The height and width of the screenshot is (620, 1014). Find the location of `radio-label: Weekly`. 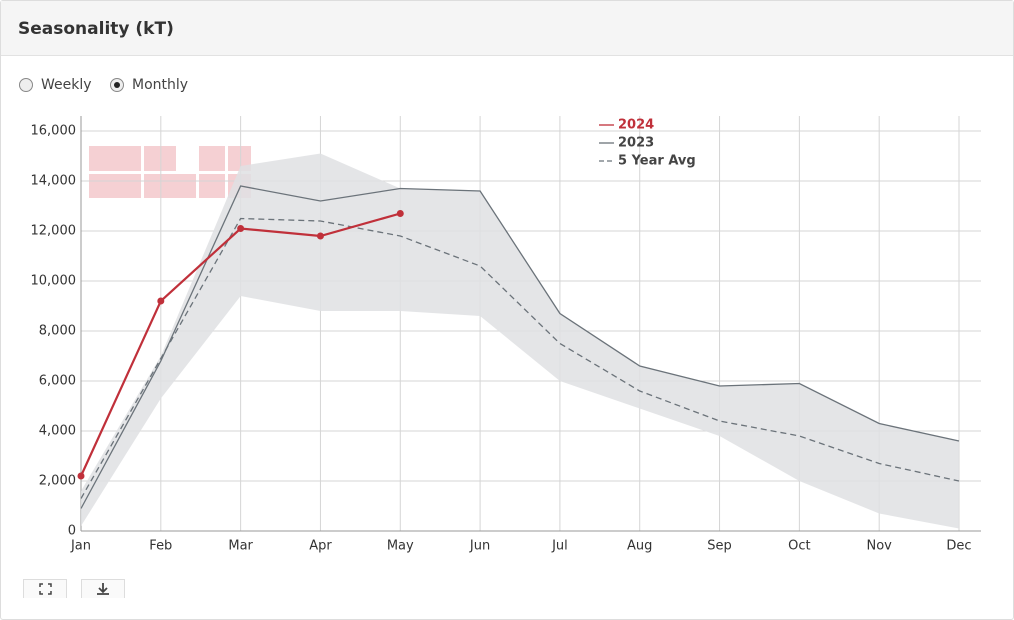

radio-label: Weekly is located at coordinates (66, 85).